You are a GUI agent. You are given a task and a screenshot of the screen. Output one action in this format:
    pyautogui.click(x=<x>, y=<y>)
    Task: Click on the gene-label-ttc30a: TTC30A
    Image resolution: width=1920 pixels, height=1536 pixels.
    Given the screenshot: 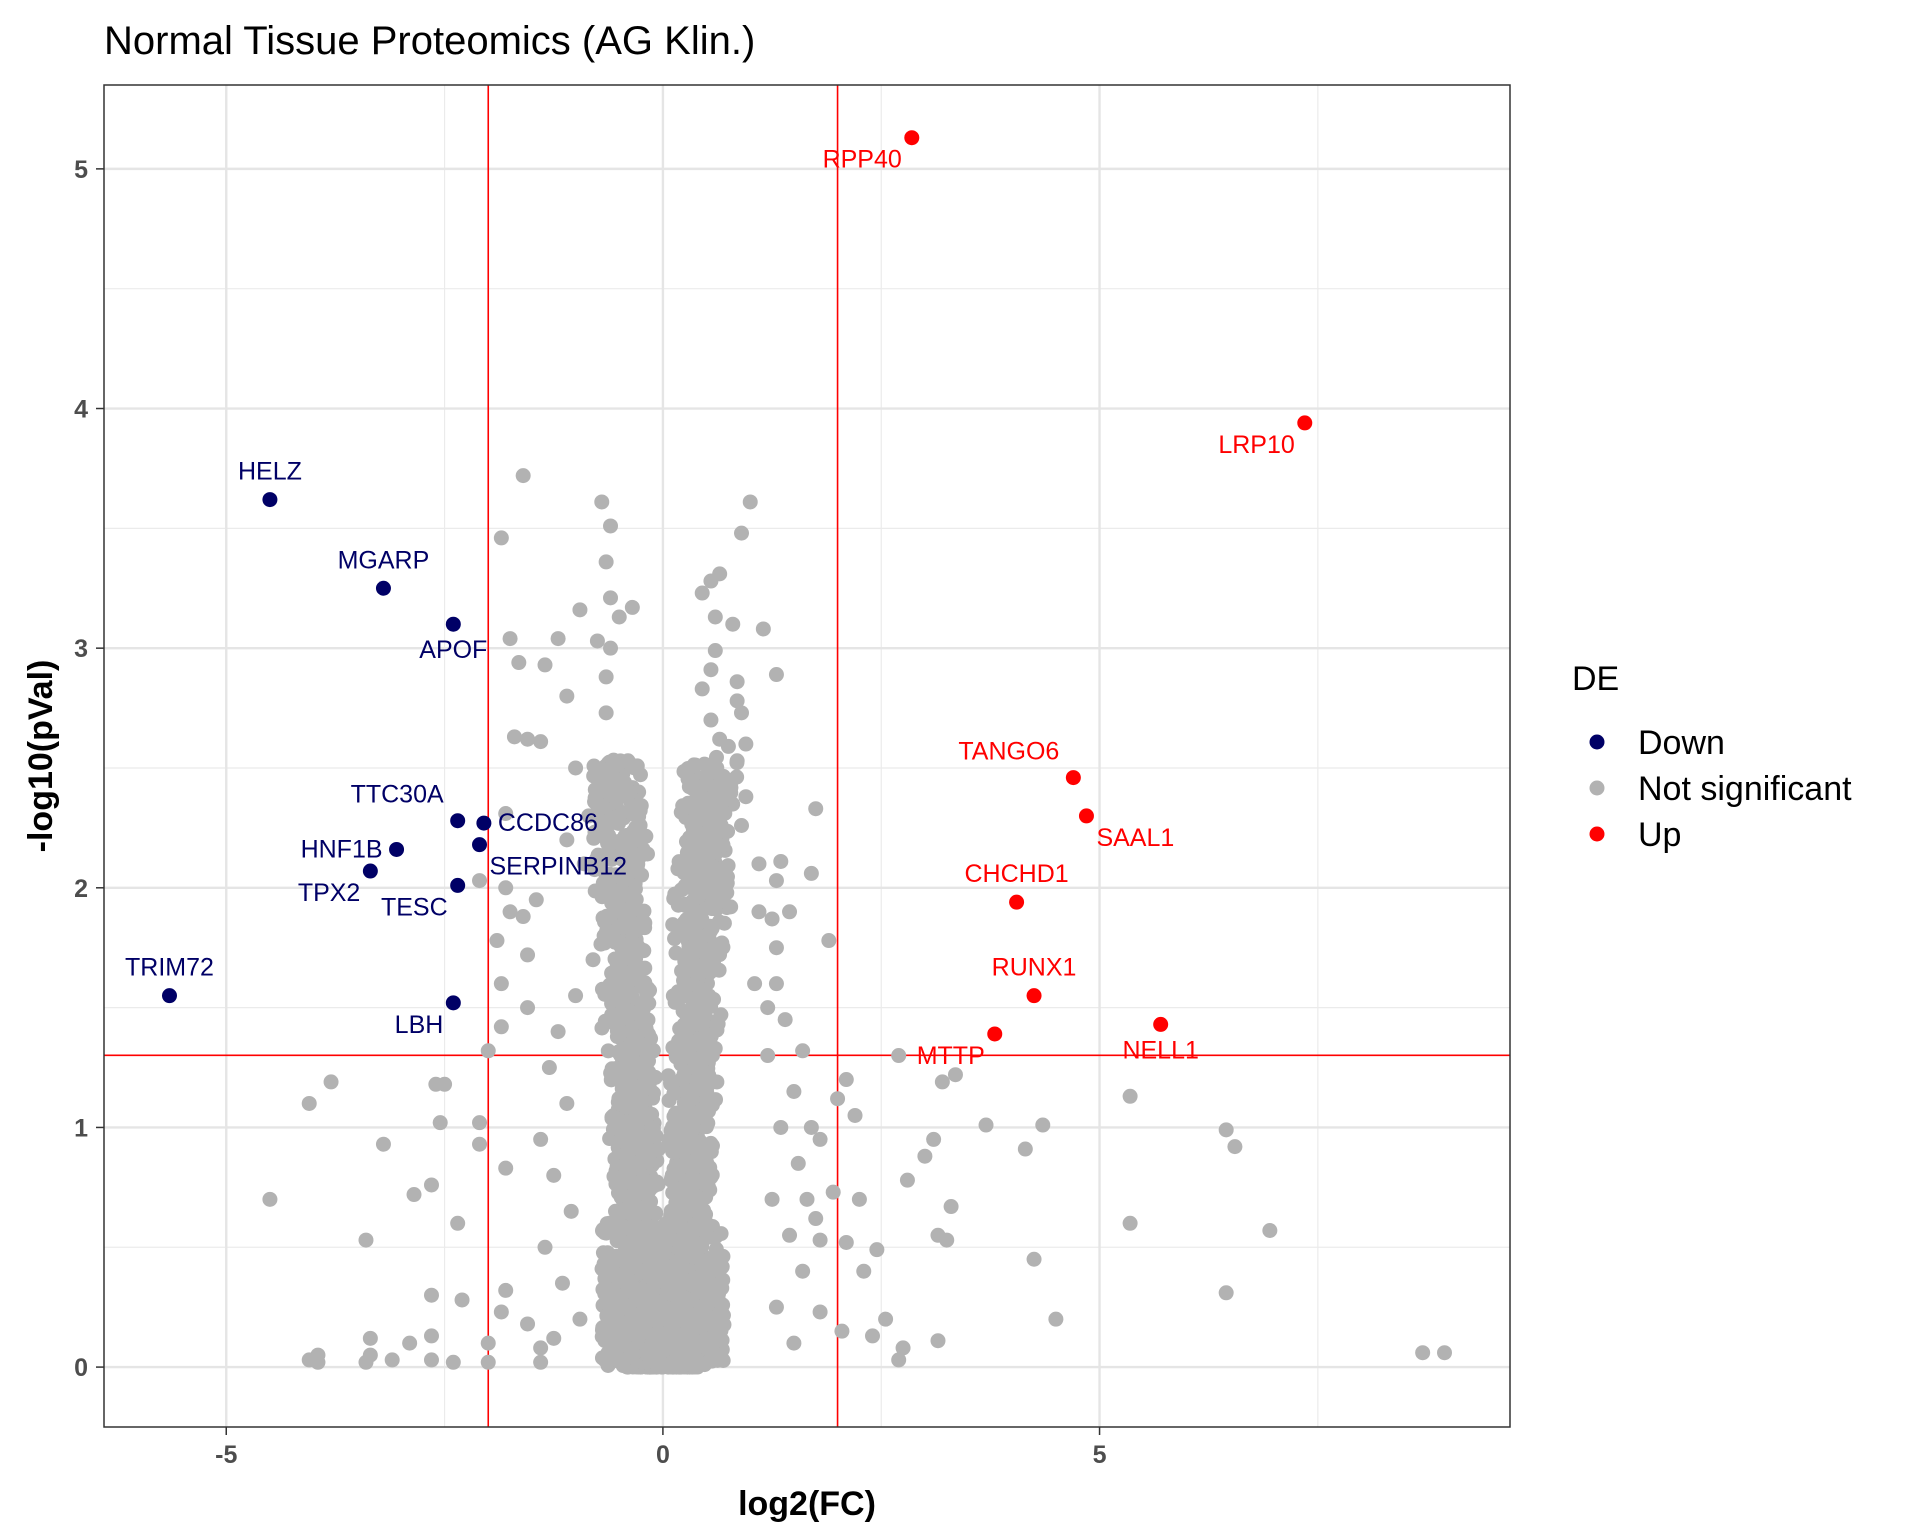 What is the action you would take?
    pyautogui.click(x=397, y=795)
    